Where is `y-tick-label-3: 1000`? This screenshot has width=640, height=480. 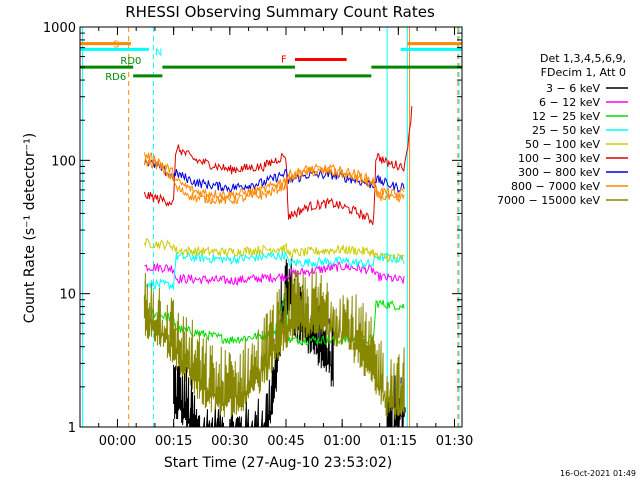 y-tick-label-3: 1000 is located at coordinates (59, 28).